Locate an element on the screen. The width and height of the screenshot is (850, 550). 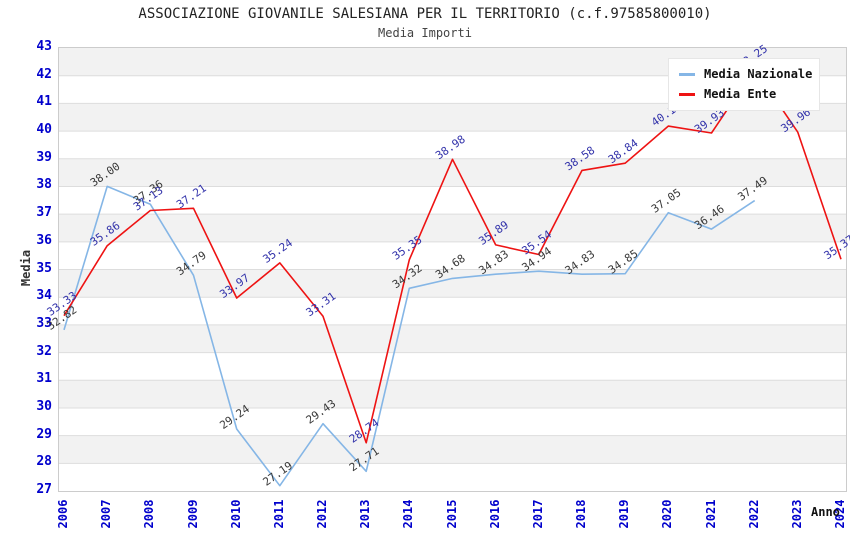
x-tick-label: 2021 is located at coordinates (710, 514).